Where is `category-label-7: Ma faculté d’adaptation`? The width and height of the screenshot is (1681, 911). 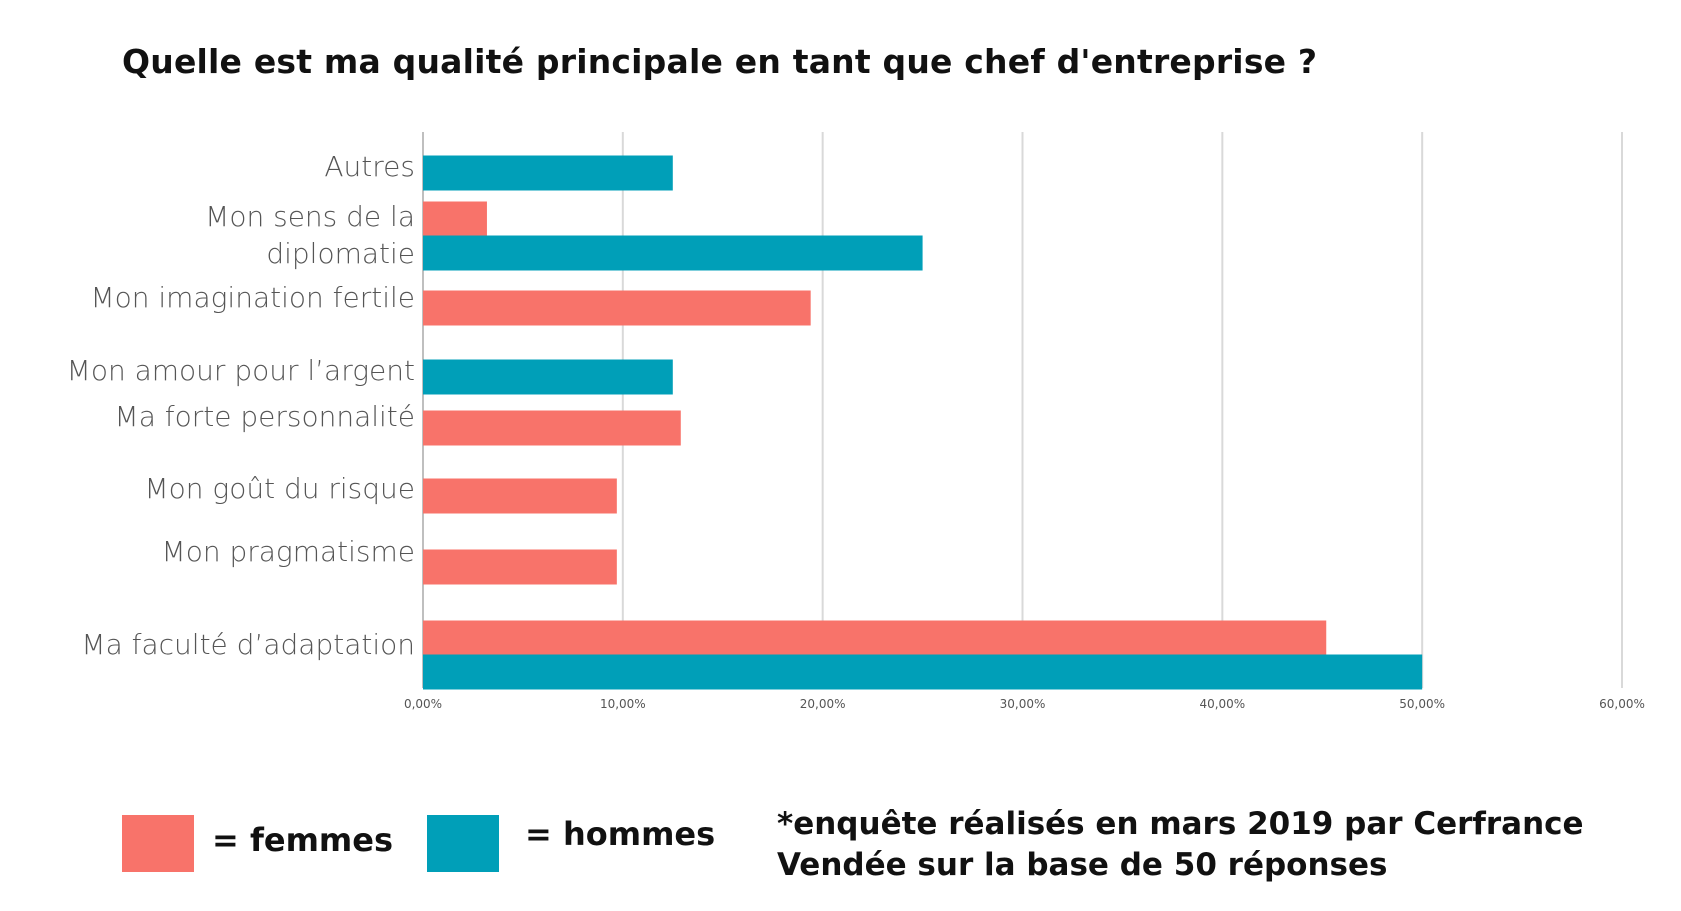 category-label-7: Ma faculté d’adaptation is located at coordinates (248, 644).